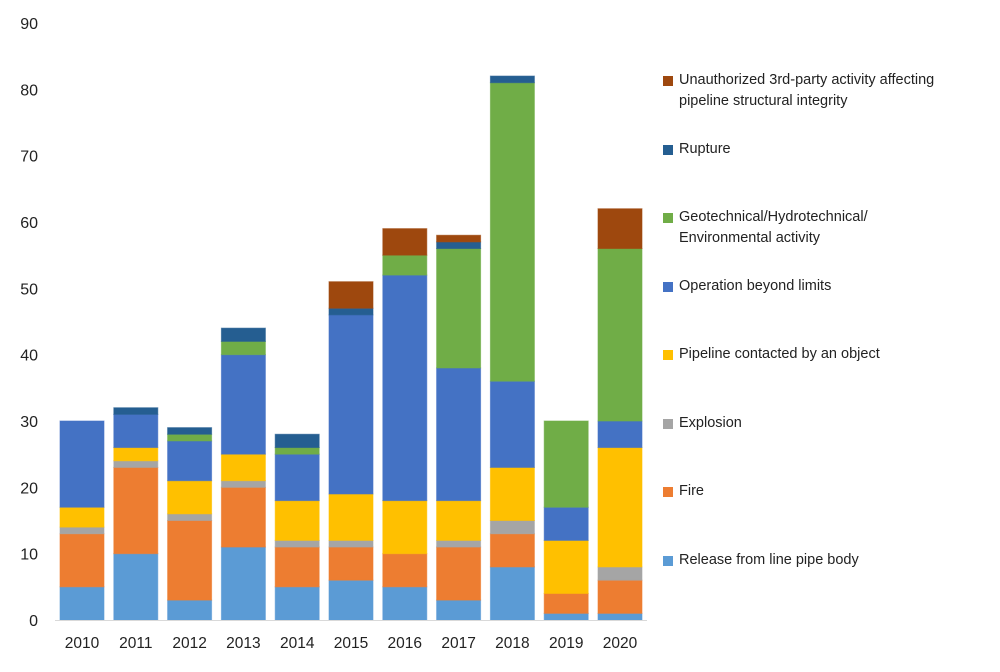  What do you see at coordinates (691, 491) in the screenshot?
I see `legend-label: Fire` at bounding box center [691, 491].